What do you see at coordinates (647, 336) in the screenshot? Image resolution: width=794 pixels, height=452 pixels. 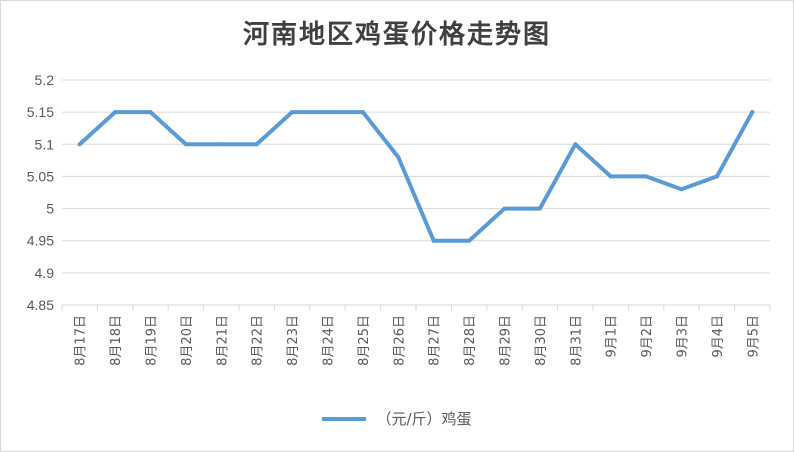 I see `x-tick-label: 9月2日` at bounding box center [647, 336].